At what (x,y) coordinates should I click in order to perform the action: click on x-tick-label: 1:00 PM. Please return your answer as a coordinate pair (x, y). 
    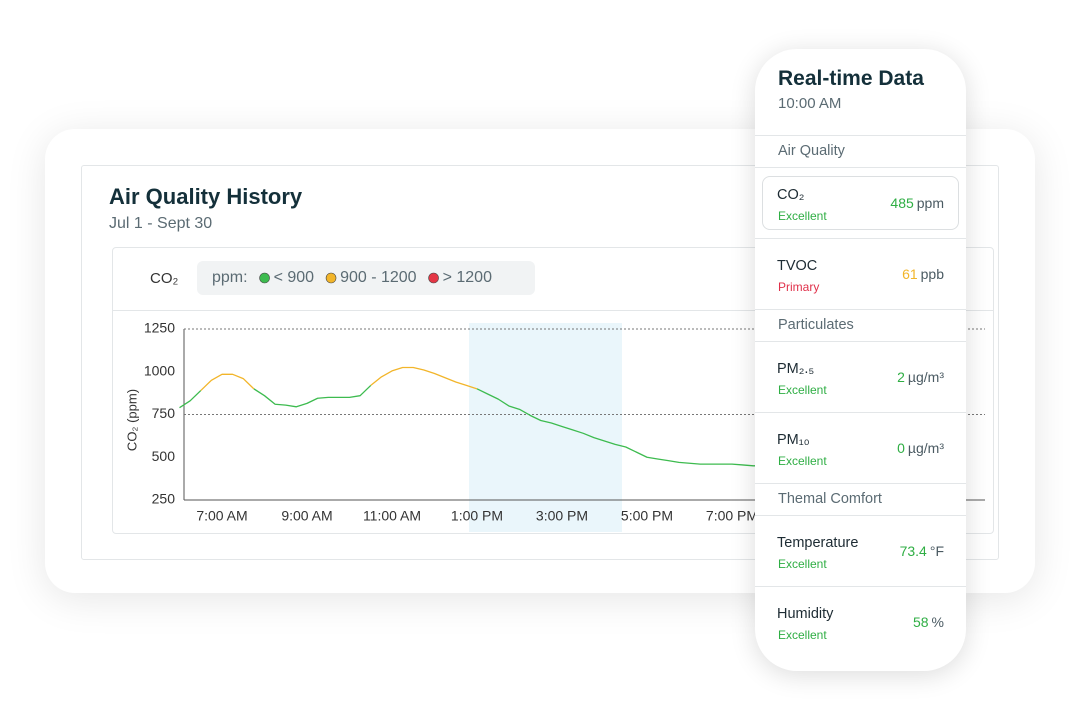
    Looking at the image, I should click on (477, 516).